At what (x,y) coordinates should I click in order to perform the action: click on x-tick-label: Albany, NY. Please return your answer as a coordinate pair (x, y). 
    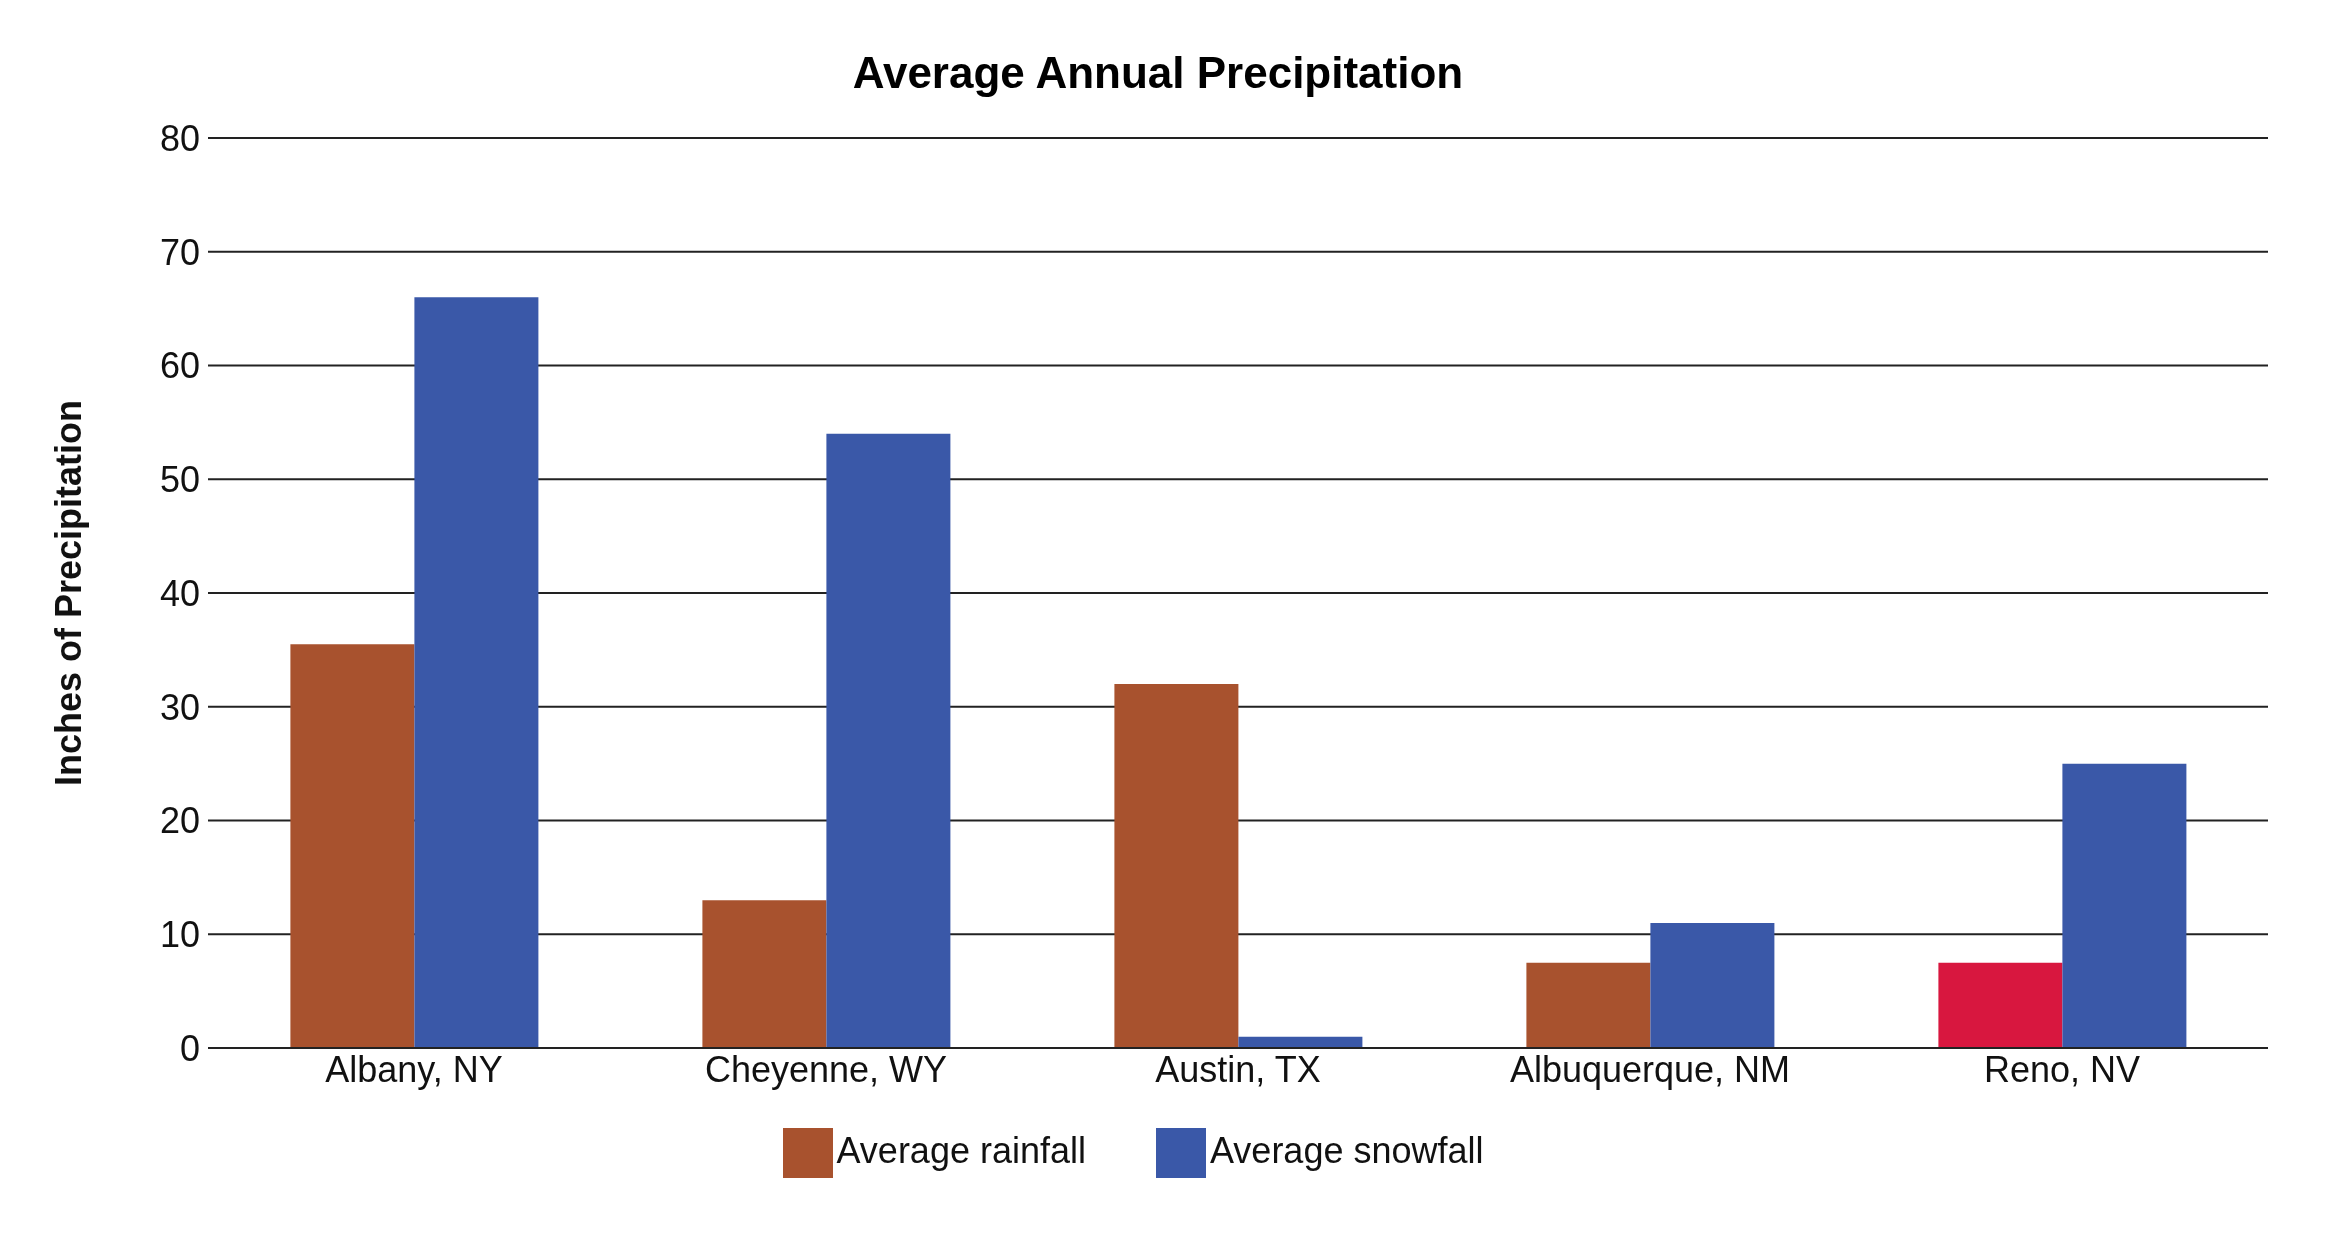
    Looking at the image, I should click on (414, 1069).